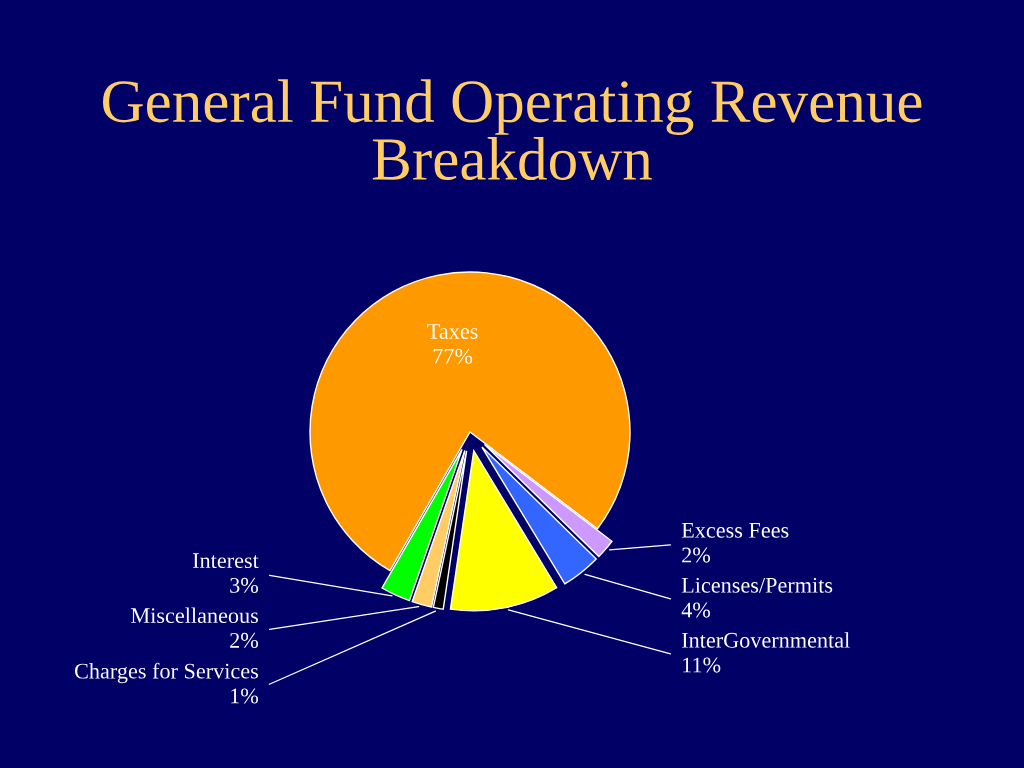  What do you see at coordinates (244, 585) in the screenshot?
I see `data-label: 3%` at bounding box center [244, 585].